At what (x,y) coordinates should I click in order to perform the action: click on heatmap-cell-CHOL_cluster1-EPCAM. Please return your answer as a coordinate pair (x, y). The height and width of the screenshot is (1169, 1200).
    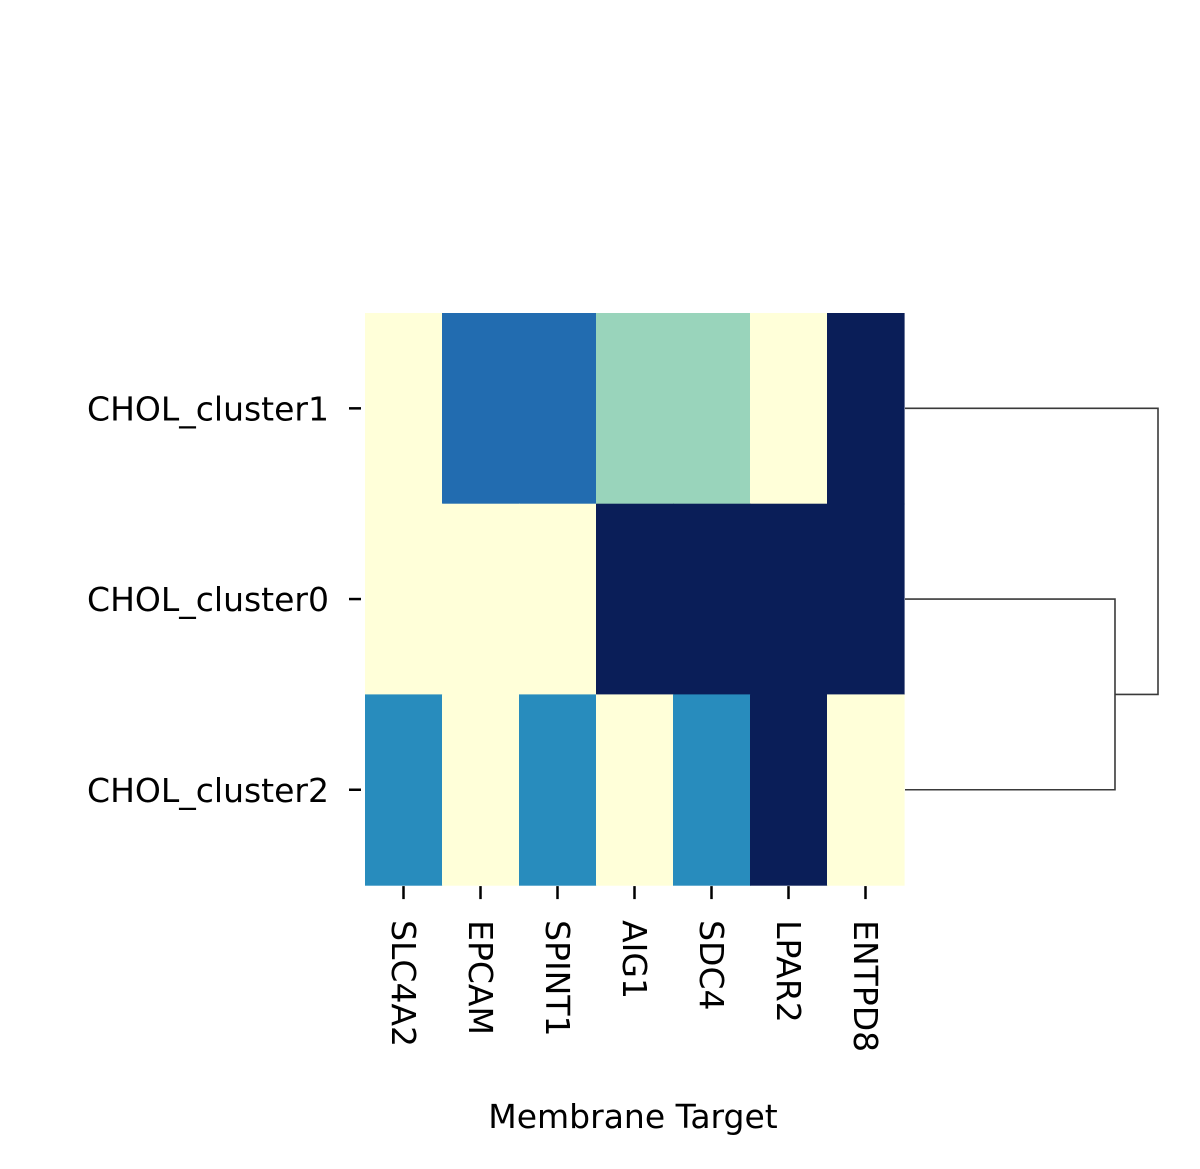
    Looking at the image, I should click on (481, 409).